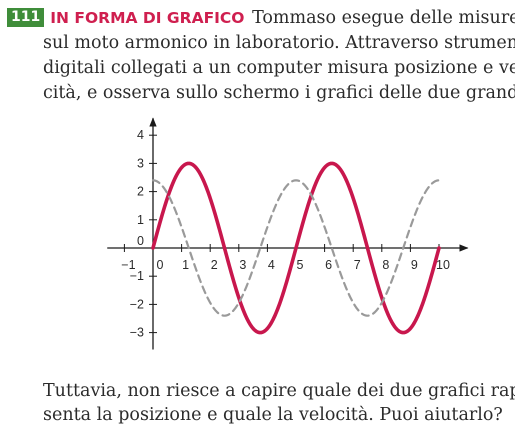 This screenshot has height=439, width=515. What do you see at coordinates (140, 192) in the screenshot?
I see `y-tick-label: 2` at bounding box center [140, 192].